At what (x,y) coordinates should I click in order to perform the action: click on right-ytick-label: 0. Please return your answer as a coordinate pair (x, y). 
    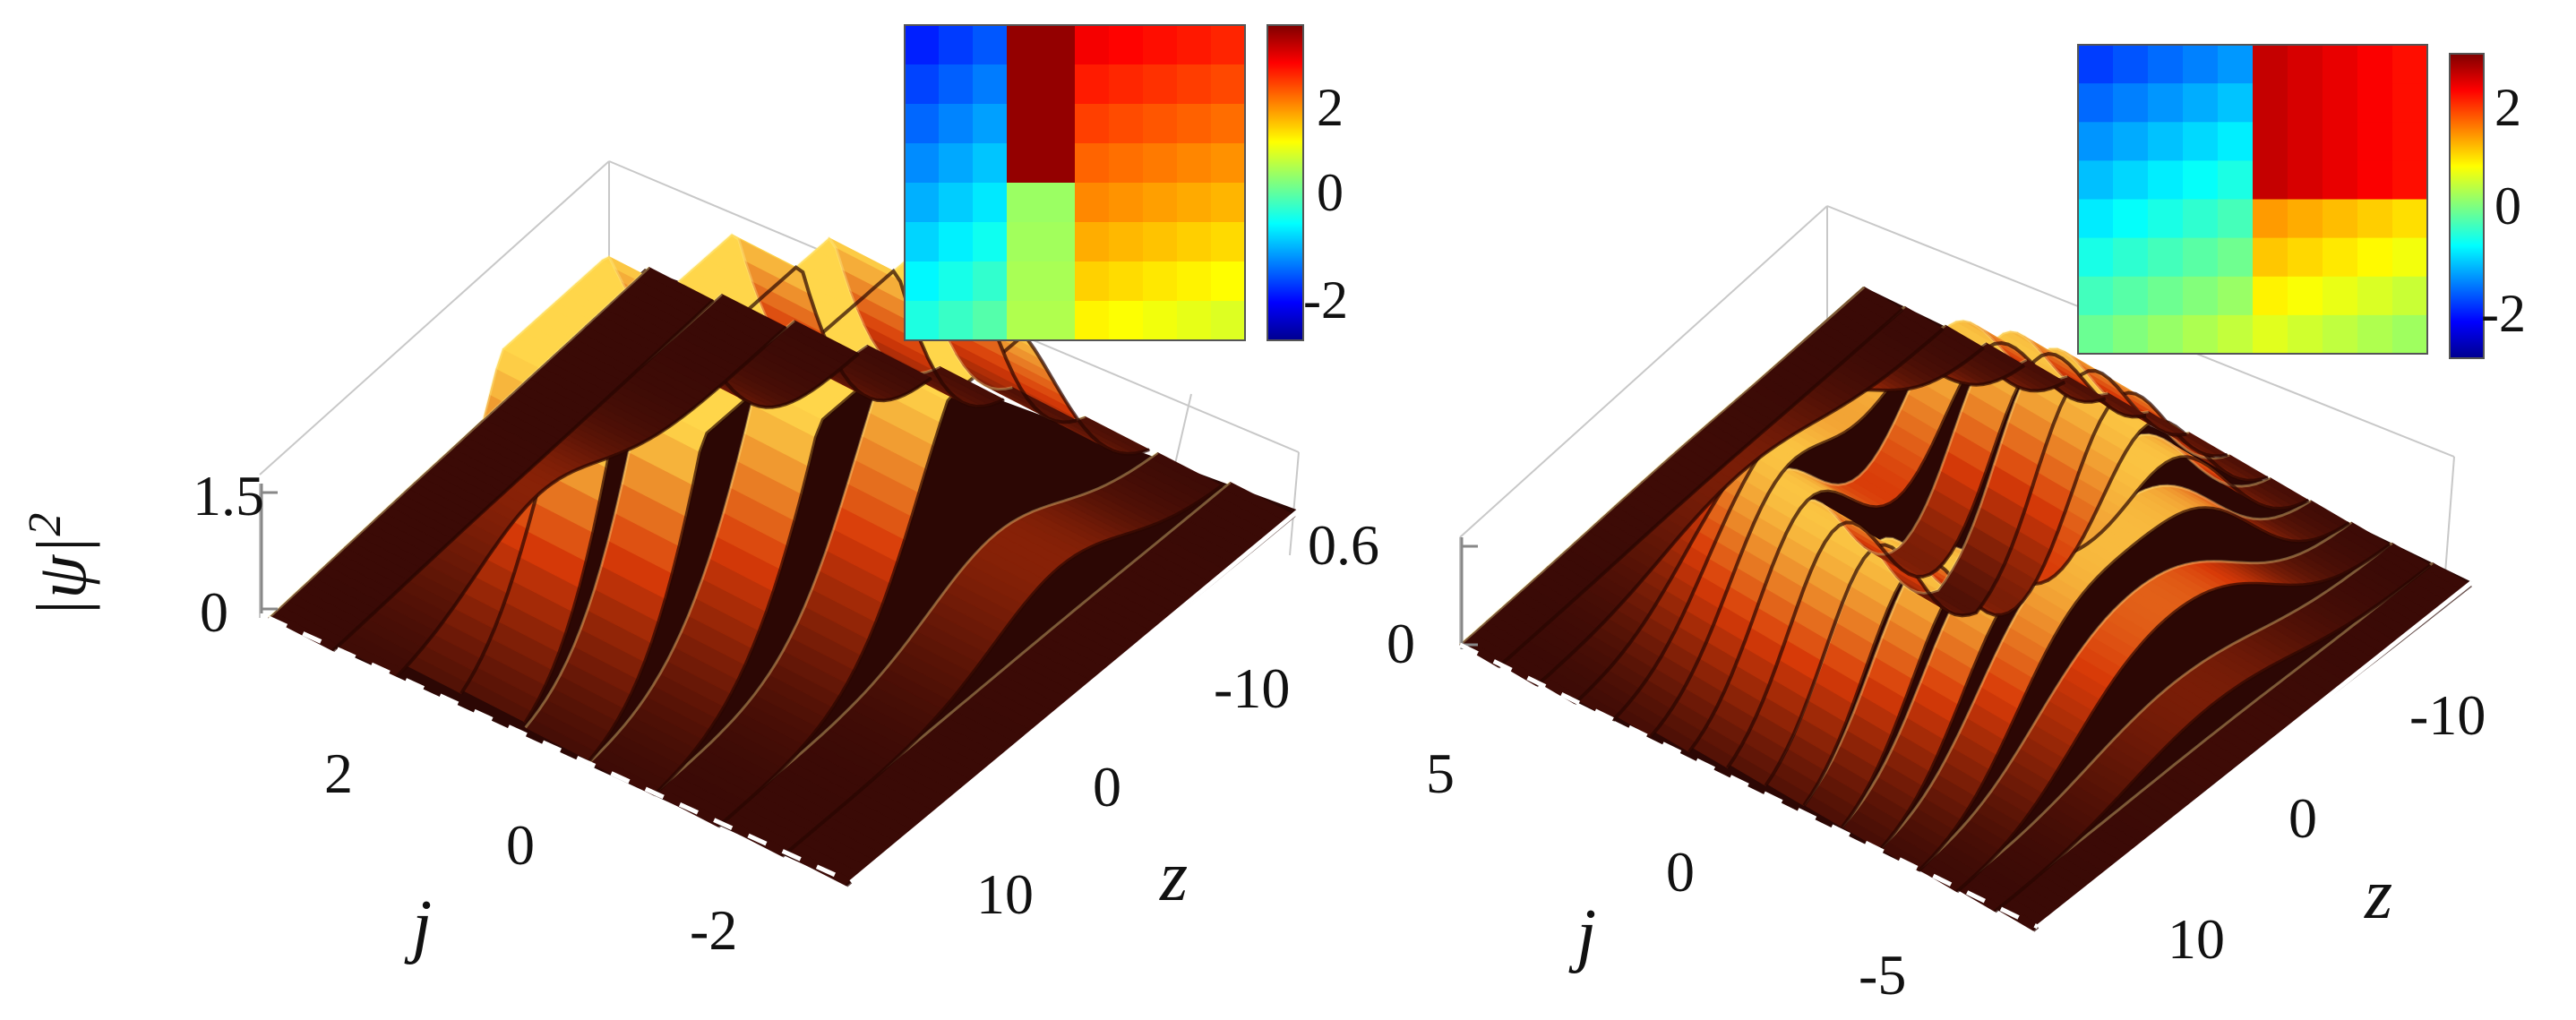
    Looking at the image, I should click on (2302, 818).